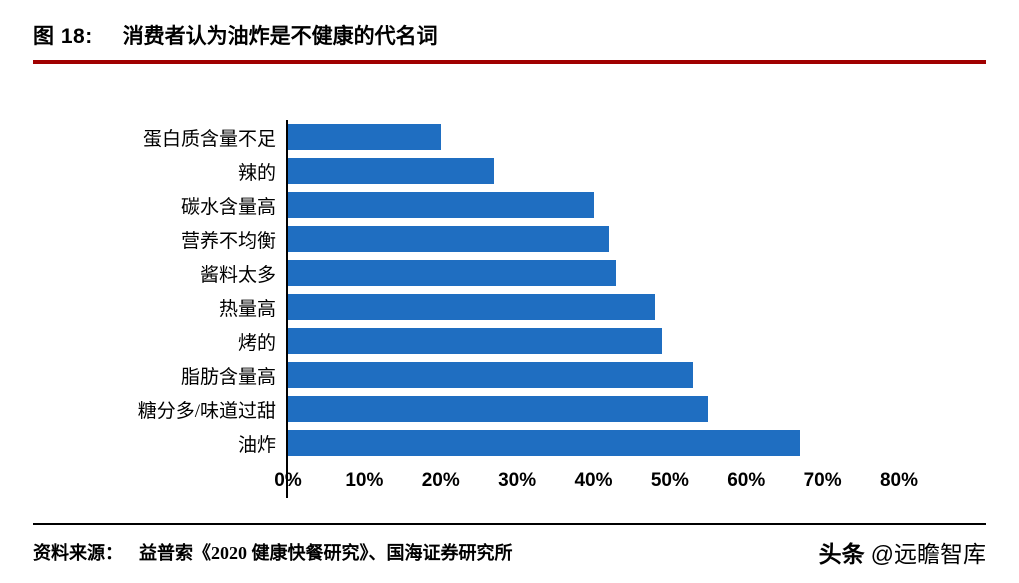  I want to click on x-tick-label: 10%, so click(364, 480).